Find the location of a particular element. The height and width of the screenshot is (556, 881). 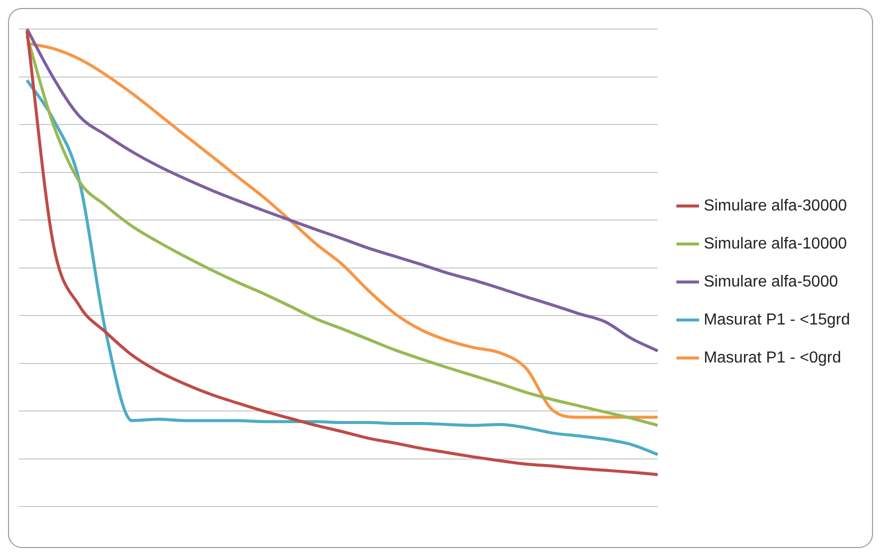

legend-label: Simulare alfa-30000 is located at coordinates (775, 205).